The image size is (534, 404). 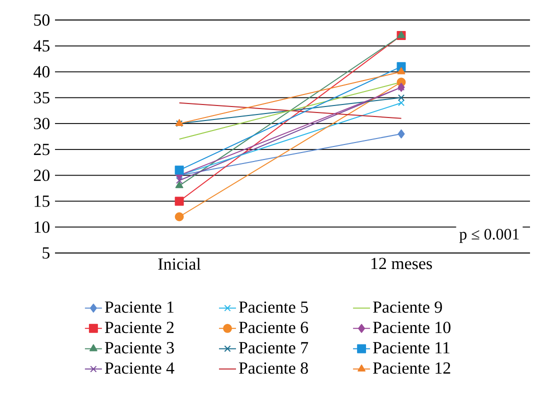 What do you see at coordinates (42, 20) in the screenshot?
I see `y-tick-label: 50` at bounding box center [42, 20].